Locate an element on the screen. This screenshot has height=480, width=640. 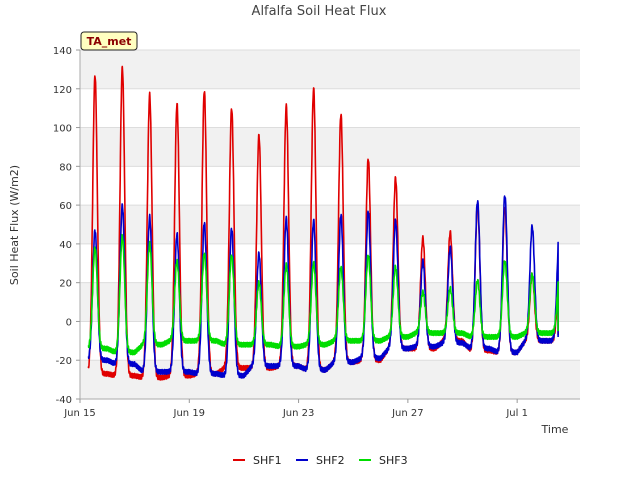
legend: SHF1 SHF2 SHF3 is located at coordinates (320, 460).